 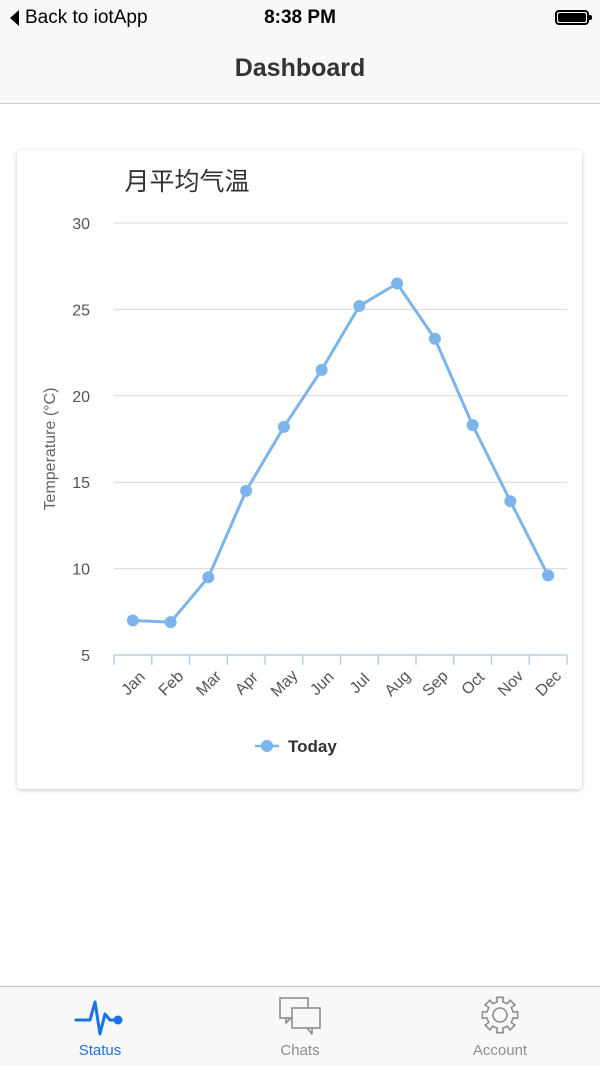 What do you see at coordinates (549, 684) in the screenshot?
I see `x-tick-label: Dec` at bounding box center [549, 684].